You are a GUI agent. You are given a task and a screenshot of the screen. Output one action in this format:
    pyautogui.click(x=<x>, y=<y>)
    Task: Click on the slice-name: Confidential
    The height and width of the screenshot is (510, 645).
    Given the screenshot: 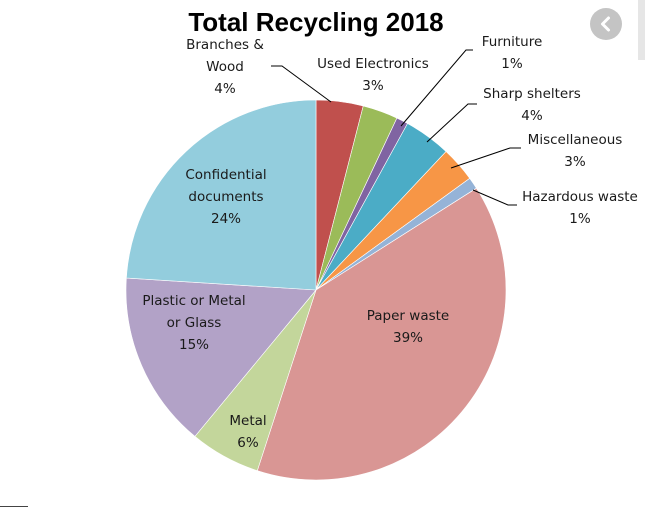 What is the action you would take?
    pyautogui.click(x=225, y=175)
    